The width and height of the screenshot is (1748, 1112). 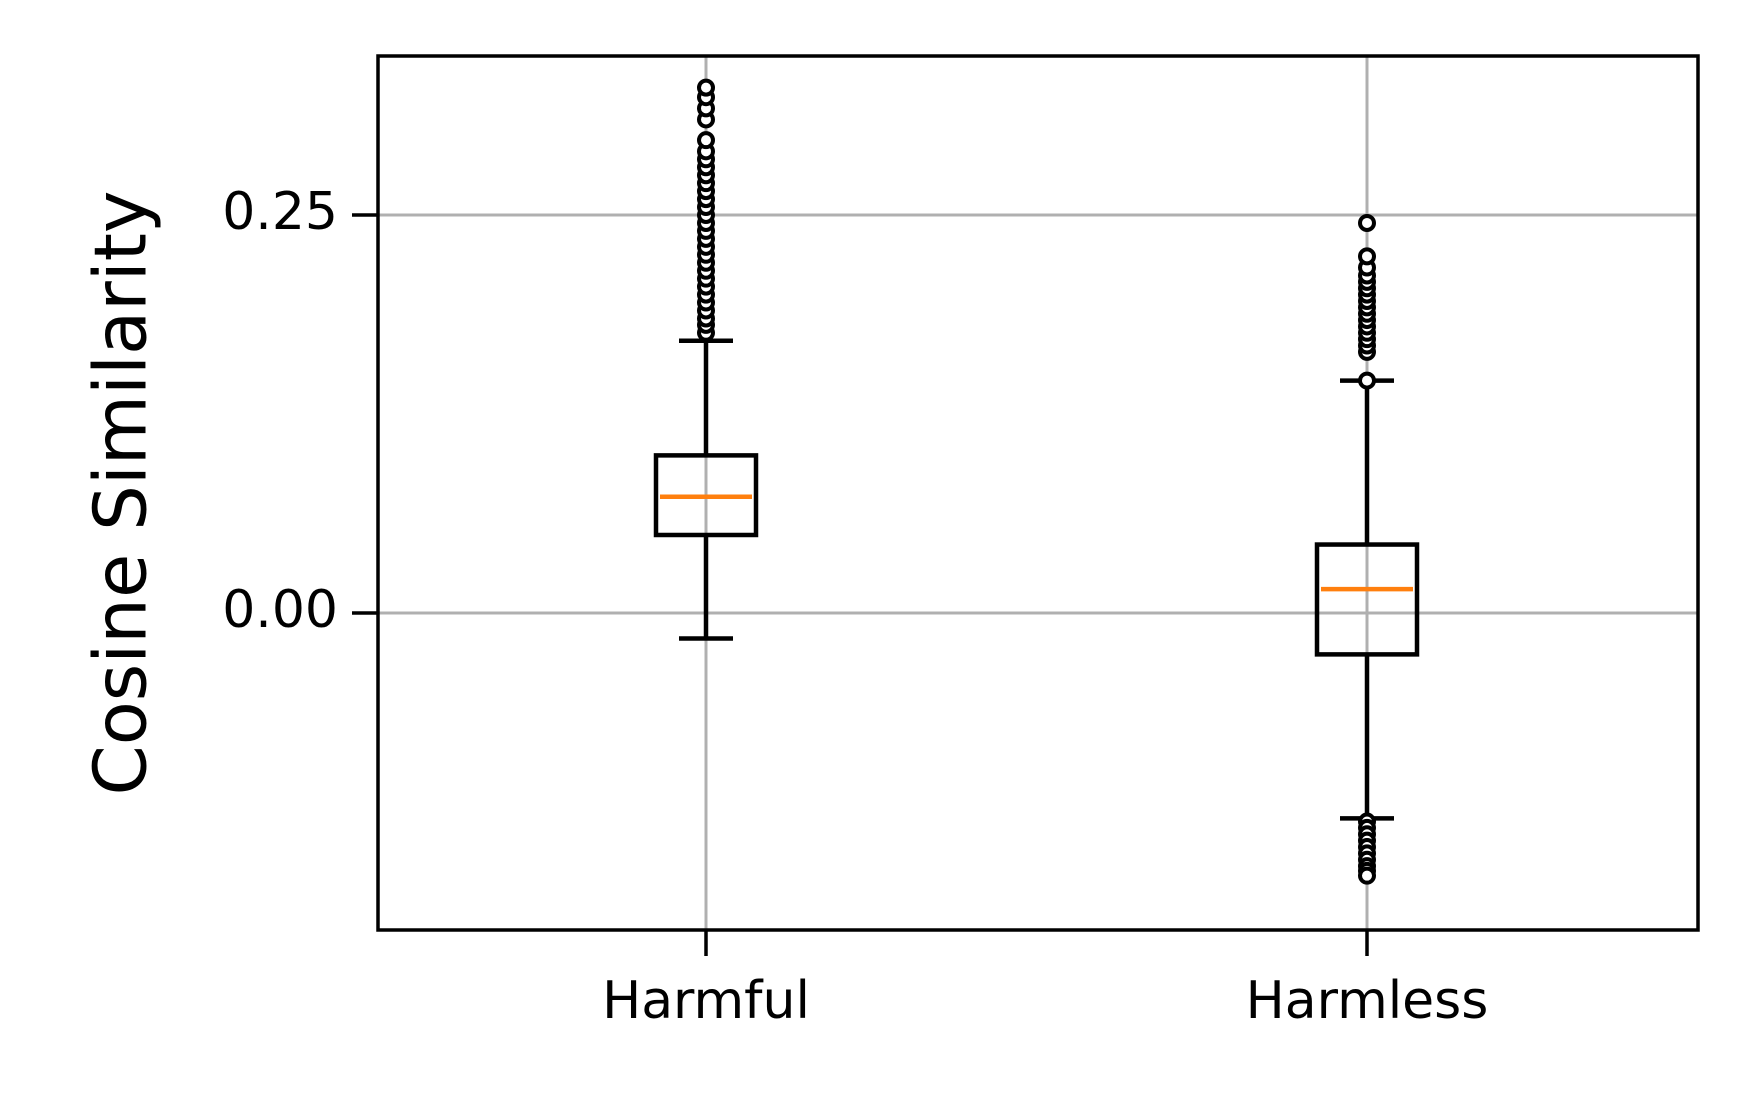 I want to click on box-group-harmless, so click(x=1367, y=549).